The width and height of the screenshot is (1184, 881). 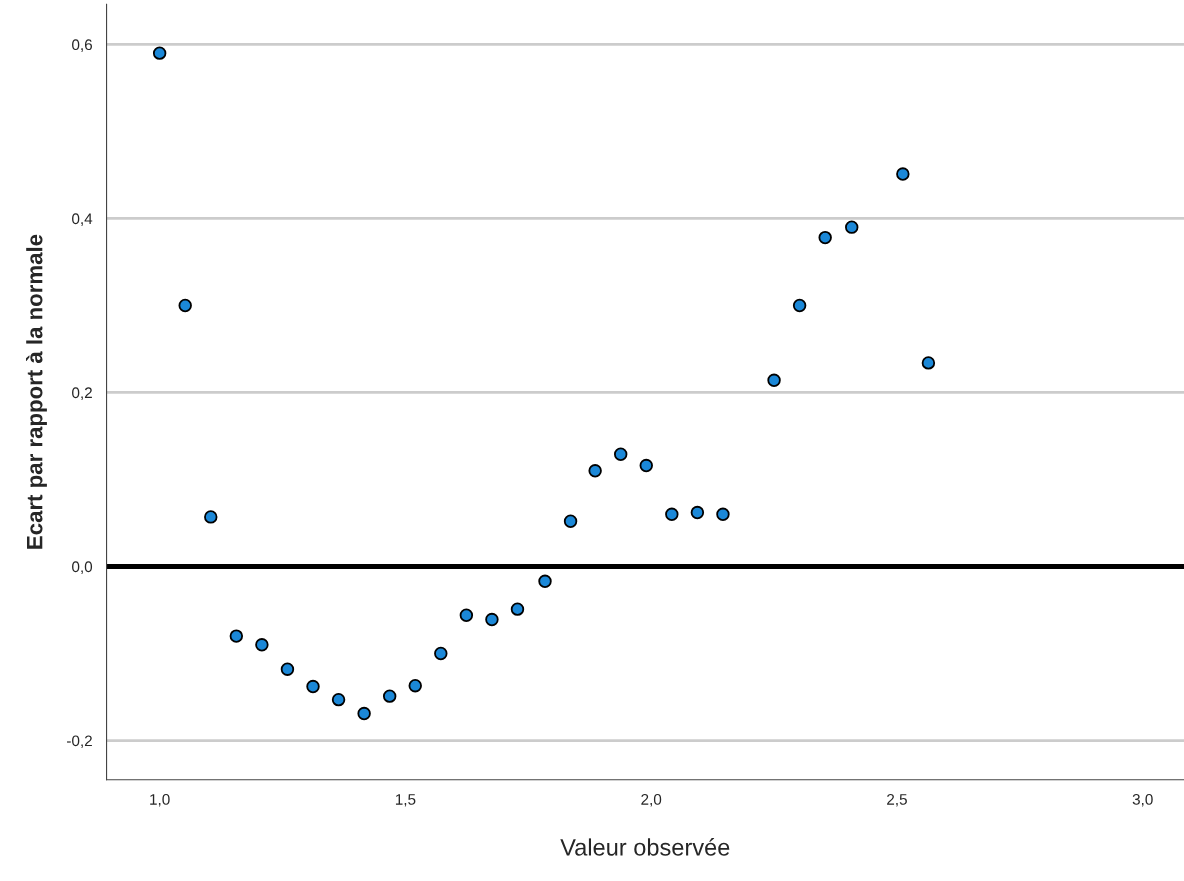 What do you see at coordinates (82, 393) in the screenshot?
I see `y-tick-label: 0,2` at bounding box center [82, 393].